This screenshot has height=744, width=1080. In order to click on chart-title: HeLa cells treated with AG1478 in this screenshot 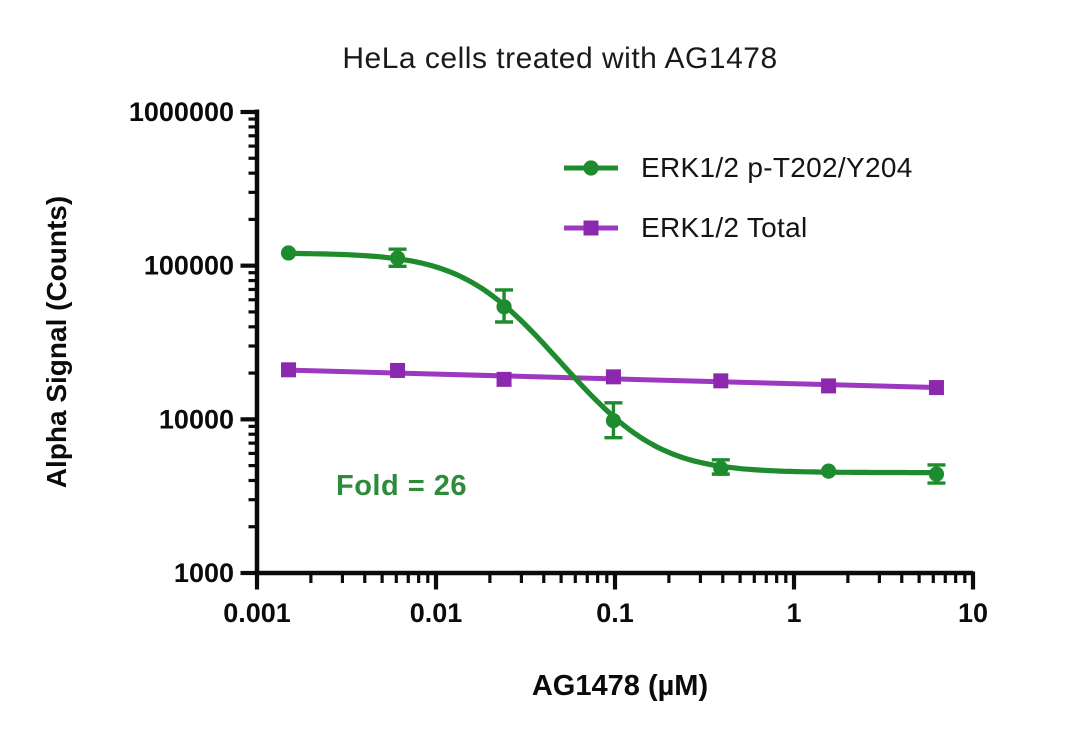, I will do `click(560, 58)`.